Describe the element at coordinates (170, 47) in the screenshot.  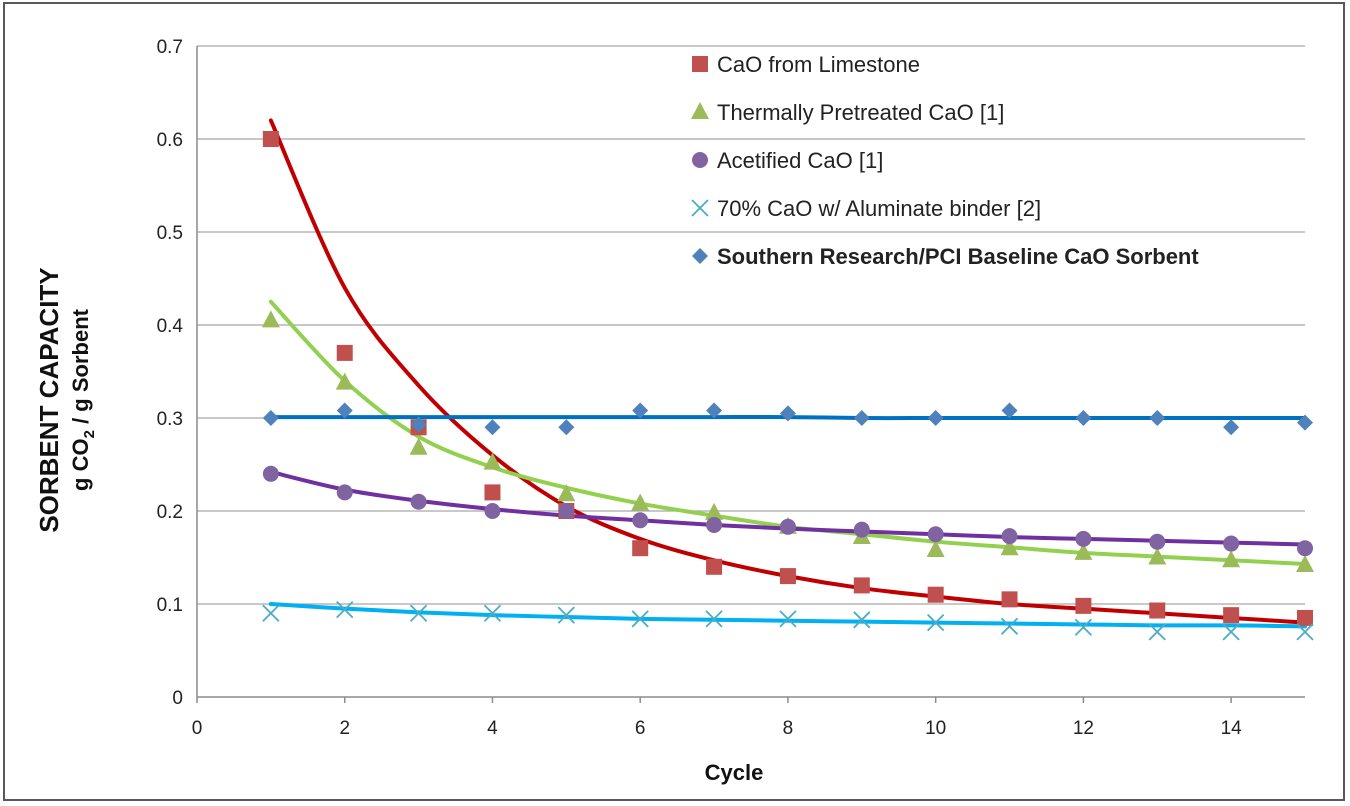
I see `y-tick-label: 0.7` at that location.